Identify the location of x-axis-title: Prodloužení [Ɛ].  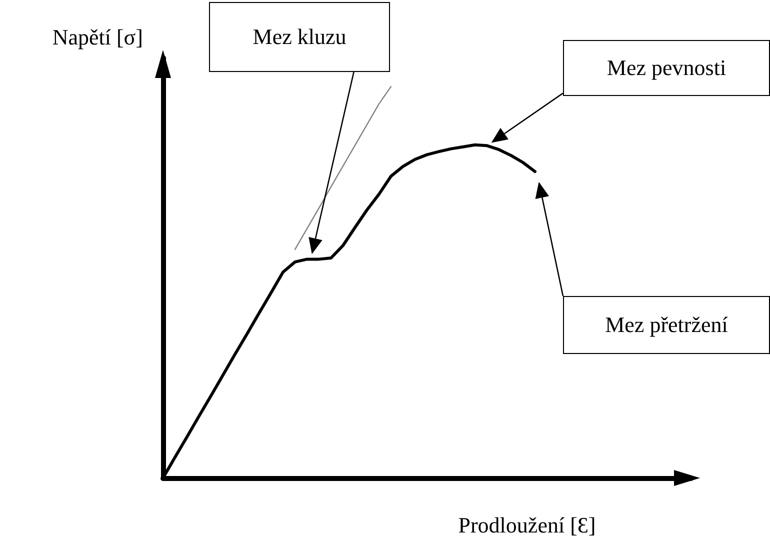
(527, 525).